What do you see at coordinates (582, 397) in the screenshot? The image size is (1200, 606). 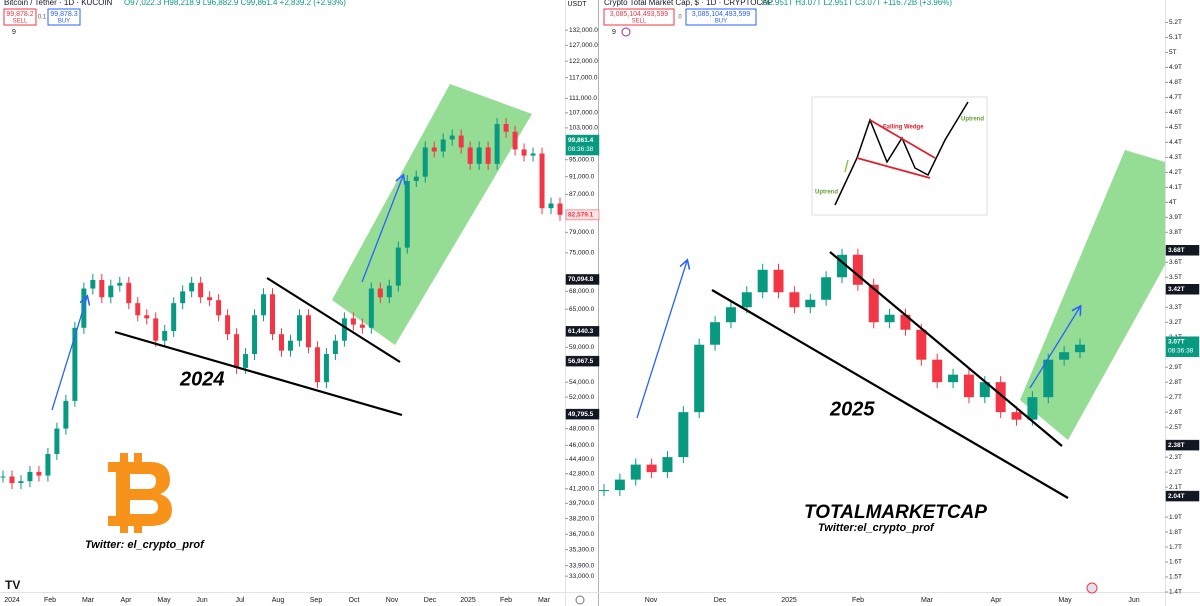 I see `y-tick-label: 52,000.0` at bounding box center [582, 397].